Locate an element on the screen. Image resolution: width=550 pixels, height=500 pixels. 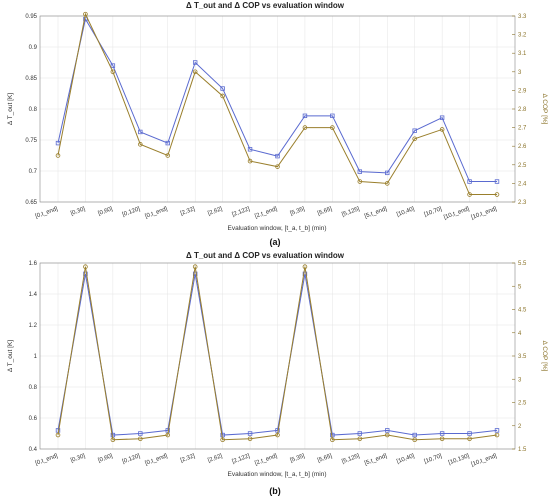
panel-a-left-tick-label: 0.75 is located at coordinates (31, 141).